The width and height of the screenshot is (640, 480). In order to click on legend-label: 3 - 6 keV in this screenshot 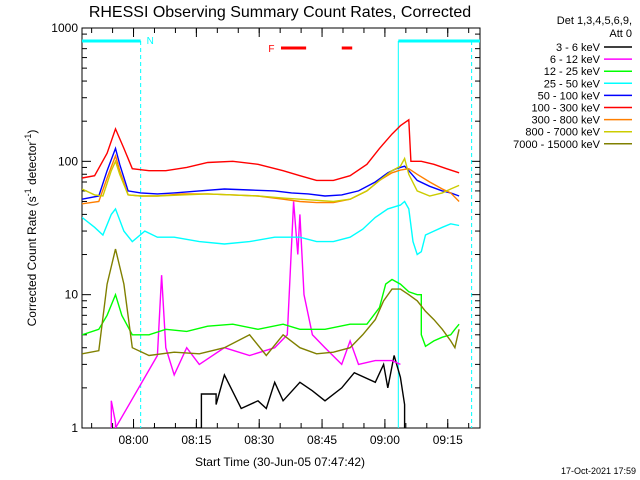, I will do `click(578, 48)`.